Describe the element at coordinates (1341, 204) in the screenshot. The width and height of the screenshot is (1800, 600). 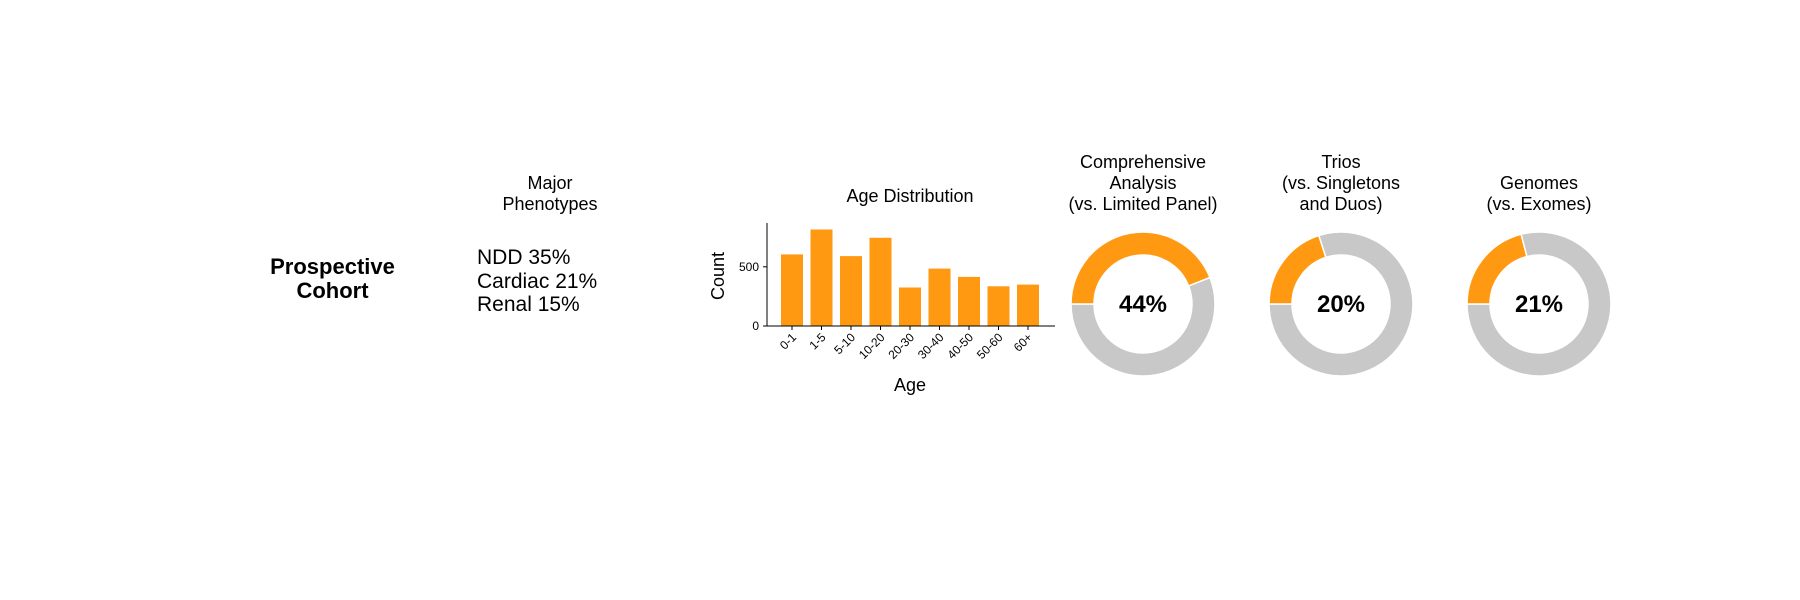
I see `donut-title-line: and Duos)` at that location.